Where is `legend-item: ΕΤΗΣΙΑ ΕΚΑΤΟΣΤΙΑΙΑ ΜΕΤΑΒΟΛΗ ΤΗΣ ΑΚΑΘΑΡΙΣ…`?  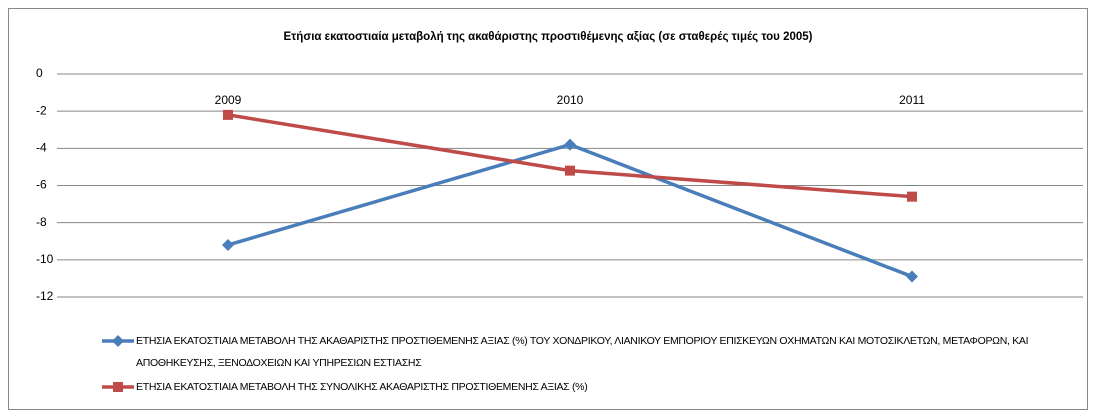
legend-item: ΕΤΗΣΙΑ ΕΚΑΤΟΣΤΙΑΙΑ ΜΕΤΑΒΟΛΗ ΤΗΣ ΑΚΑΘΑΡΙΣ… is located at coordinates (580, 352).